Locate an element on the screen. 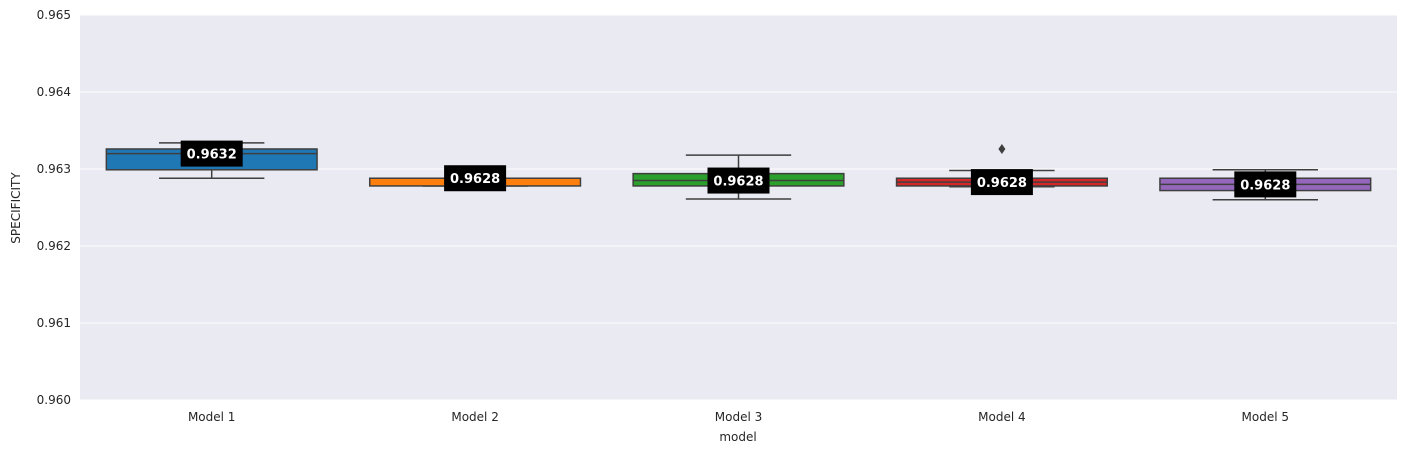  box-3: 0.9628 is located at coordinates (738, 177).